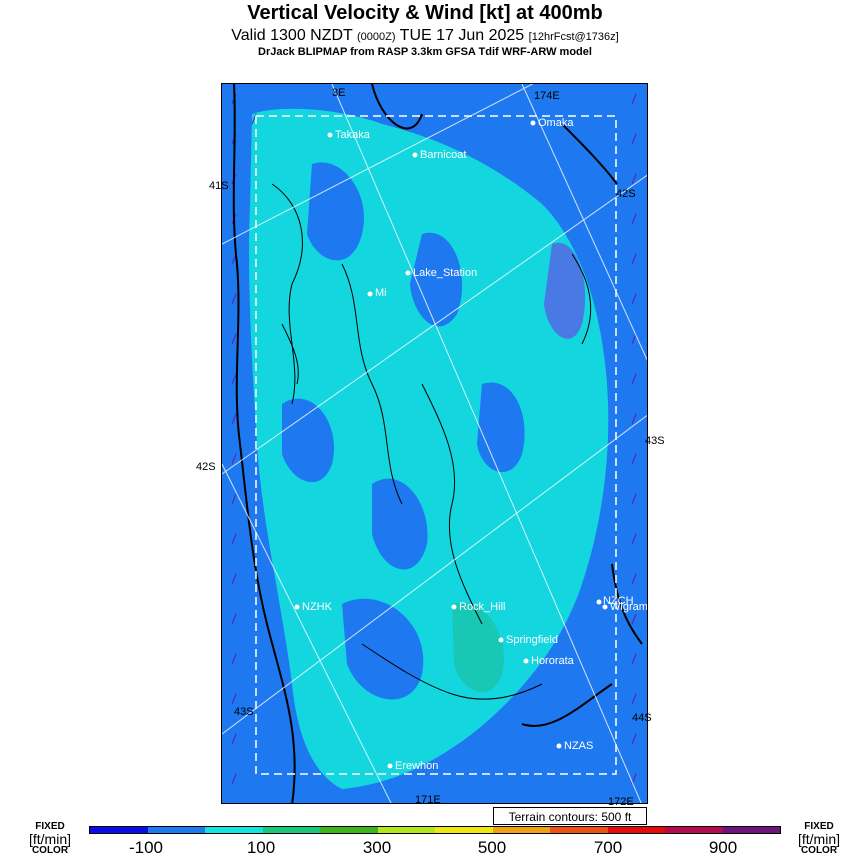 The width and height of the screenshot is (850, 860). I want to click on zulu-time: (0000Z), so click(376, 37).